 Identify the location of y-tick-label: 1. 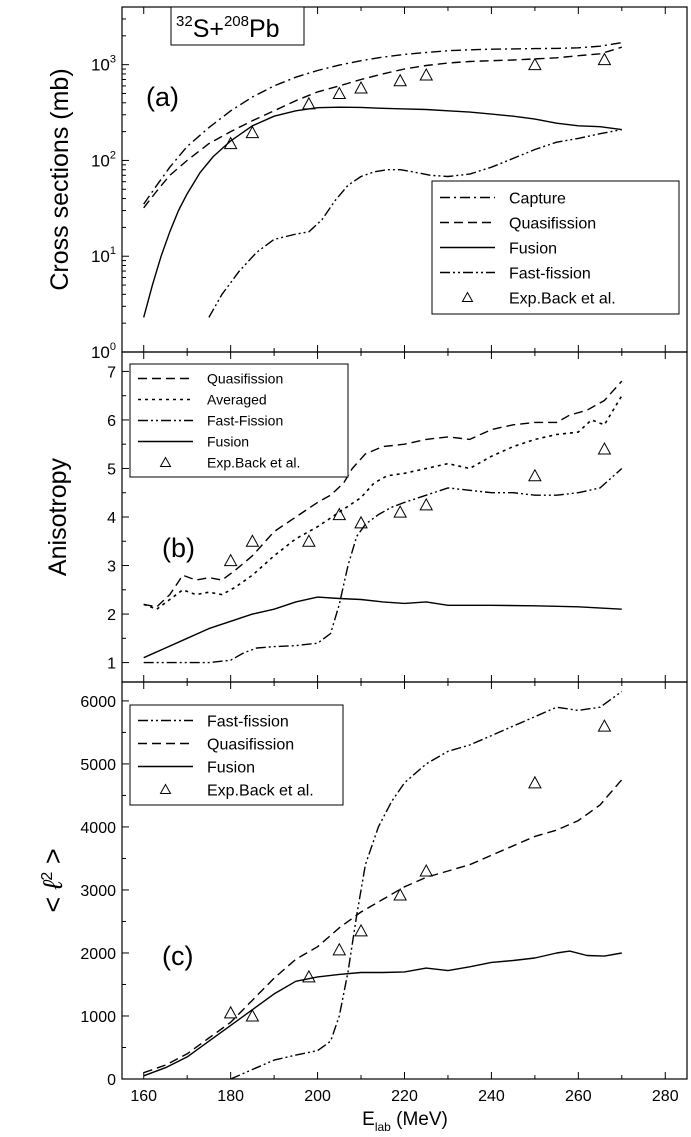
(111, 664).